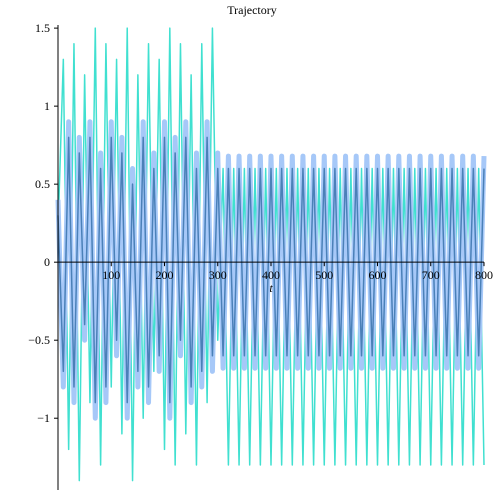 The image size is (500, 500). Describe the element at coordinates (39, 340) in the screenshot. I see `y-tick-label: −0.5` at that location.